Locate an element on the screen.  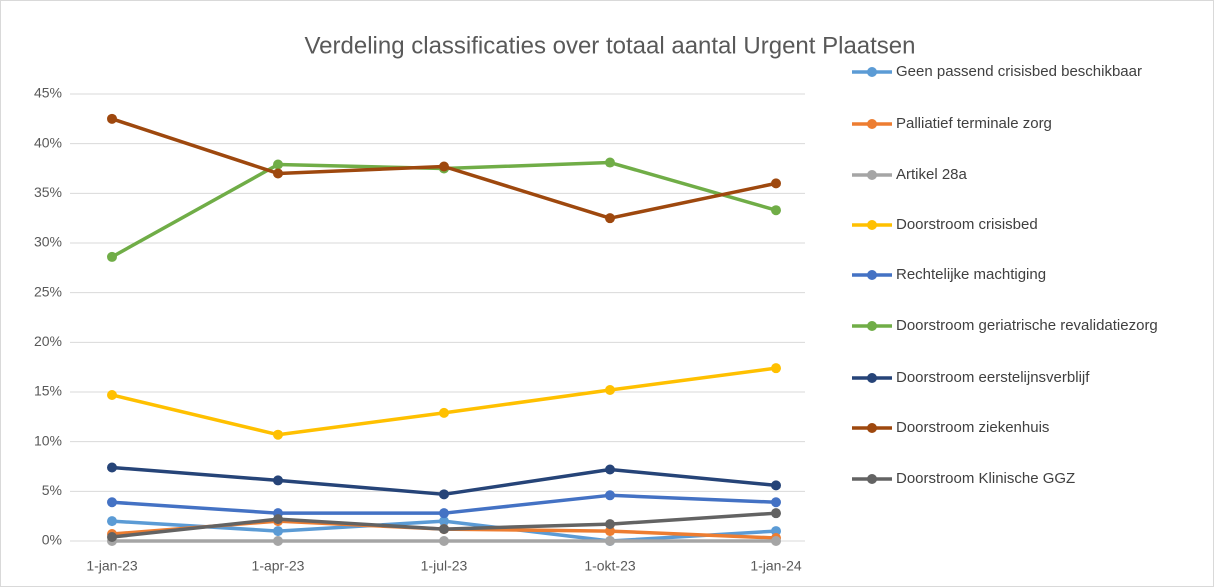
y-tick-label: 0% is located at coordinates (52, 540).